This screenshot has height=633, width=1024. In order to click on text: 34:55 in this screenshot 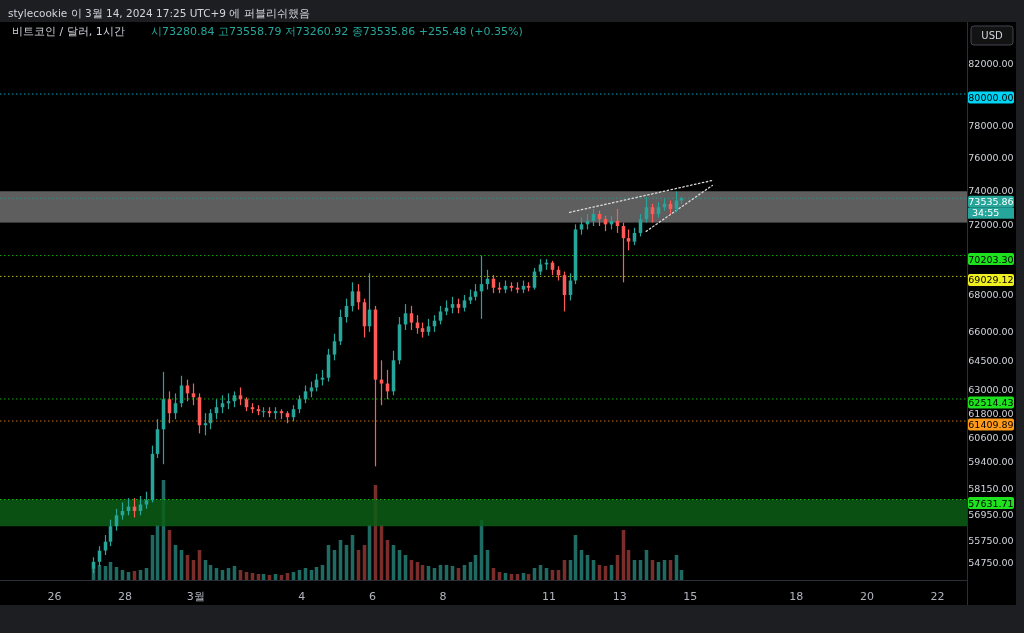, I will do `click(986, 213)`.